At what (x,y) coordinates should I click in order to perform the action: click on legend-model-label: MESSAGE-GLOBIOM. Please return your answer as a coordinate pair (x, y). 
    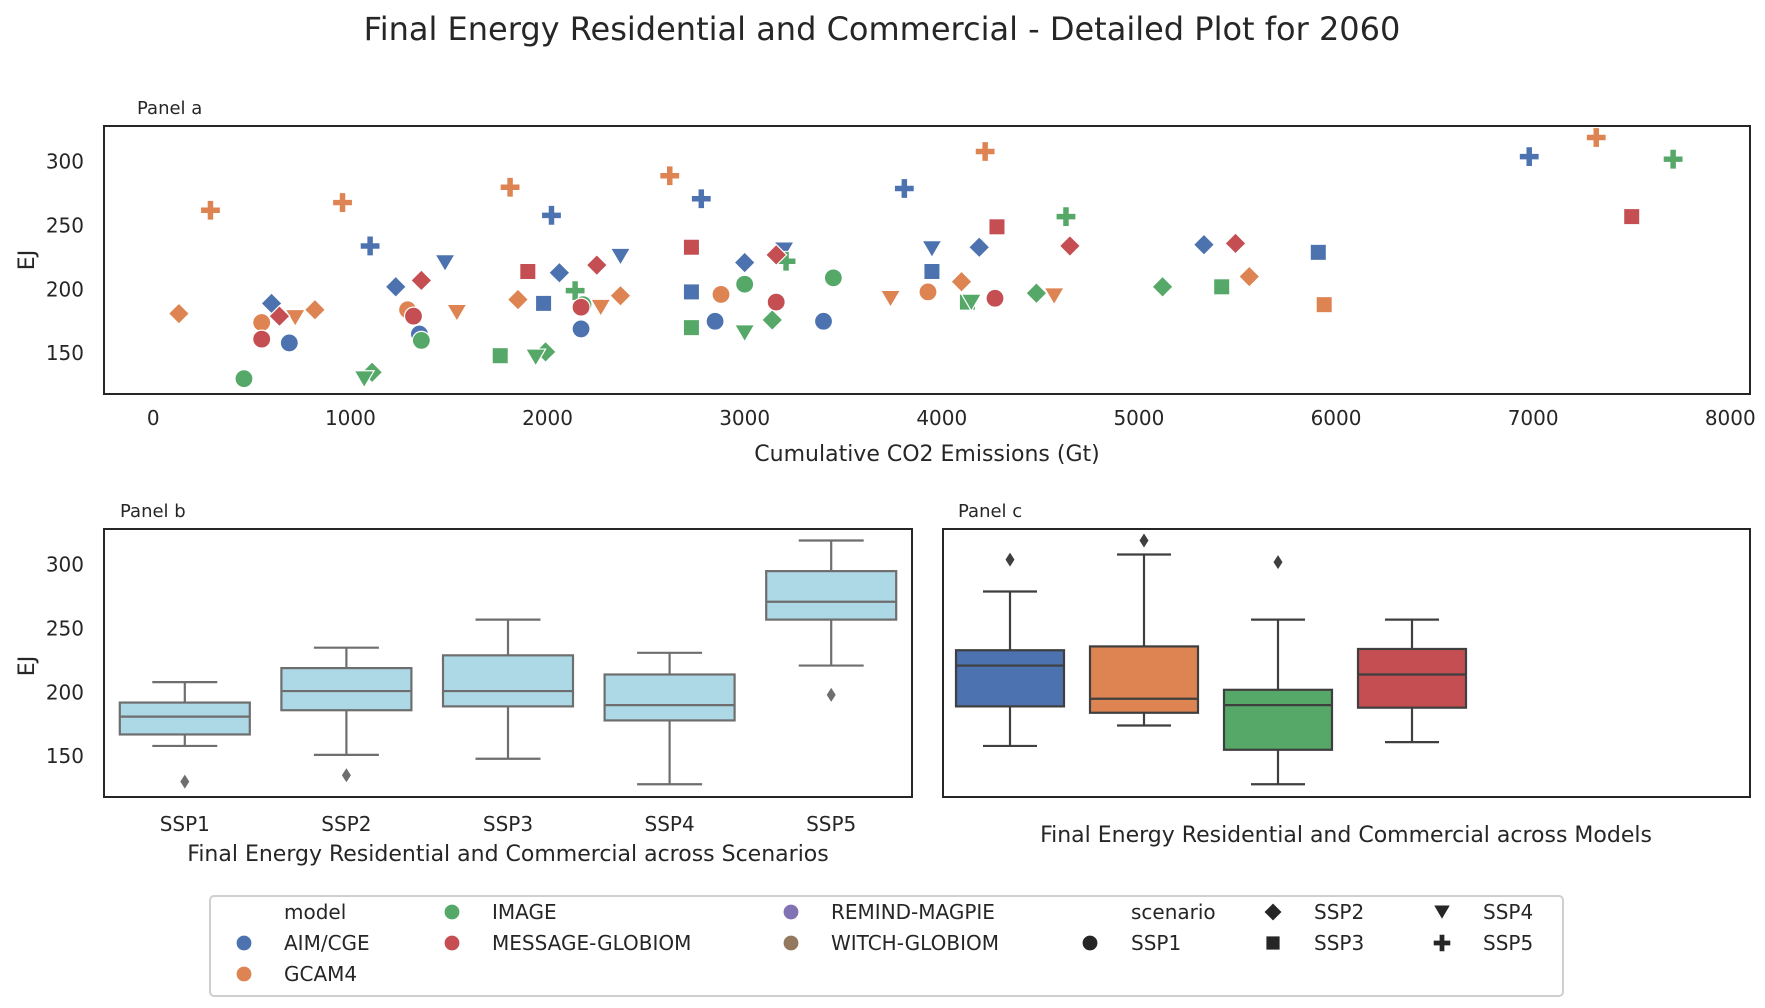
    Looking at the image, I should click on (591, 943).